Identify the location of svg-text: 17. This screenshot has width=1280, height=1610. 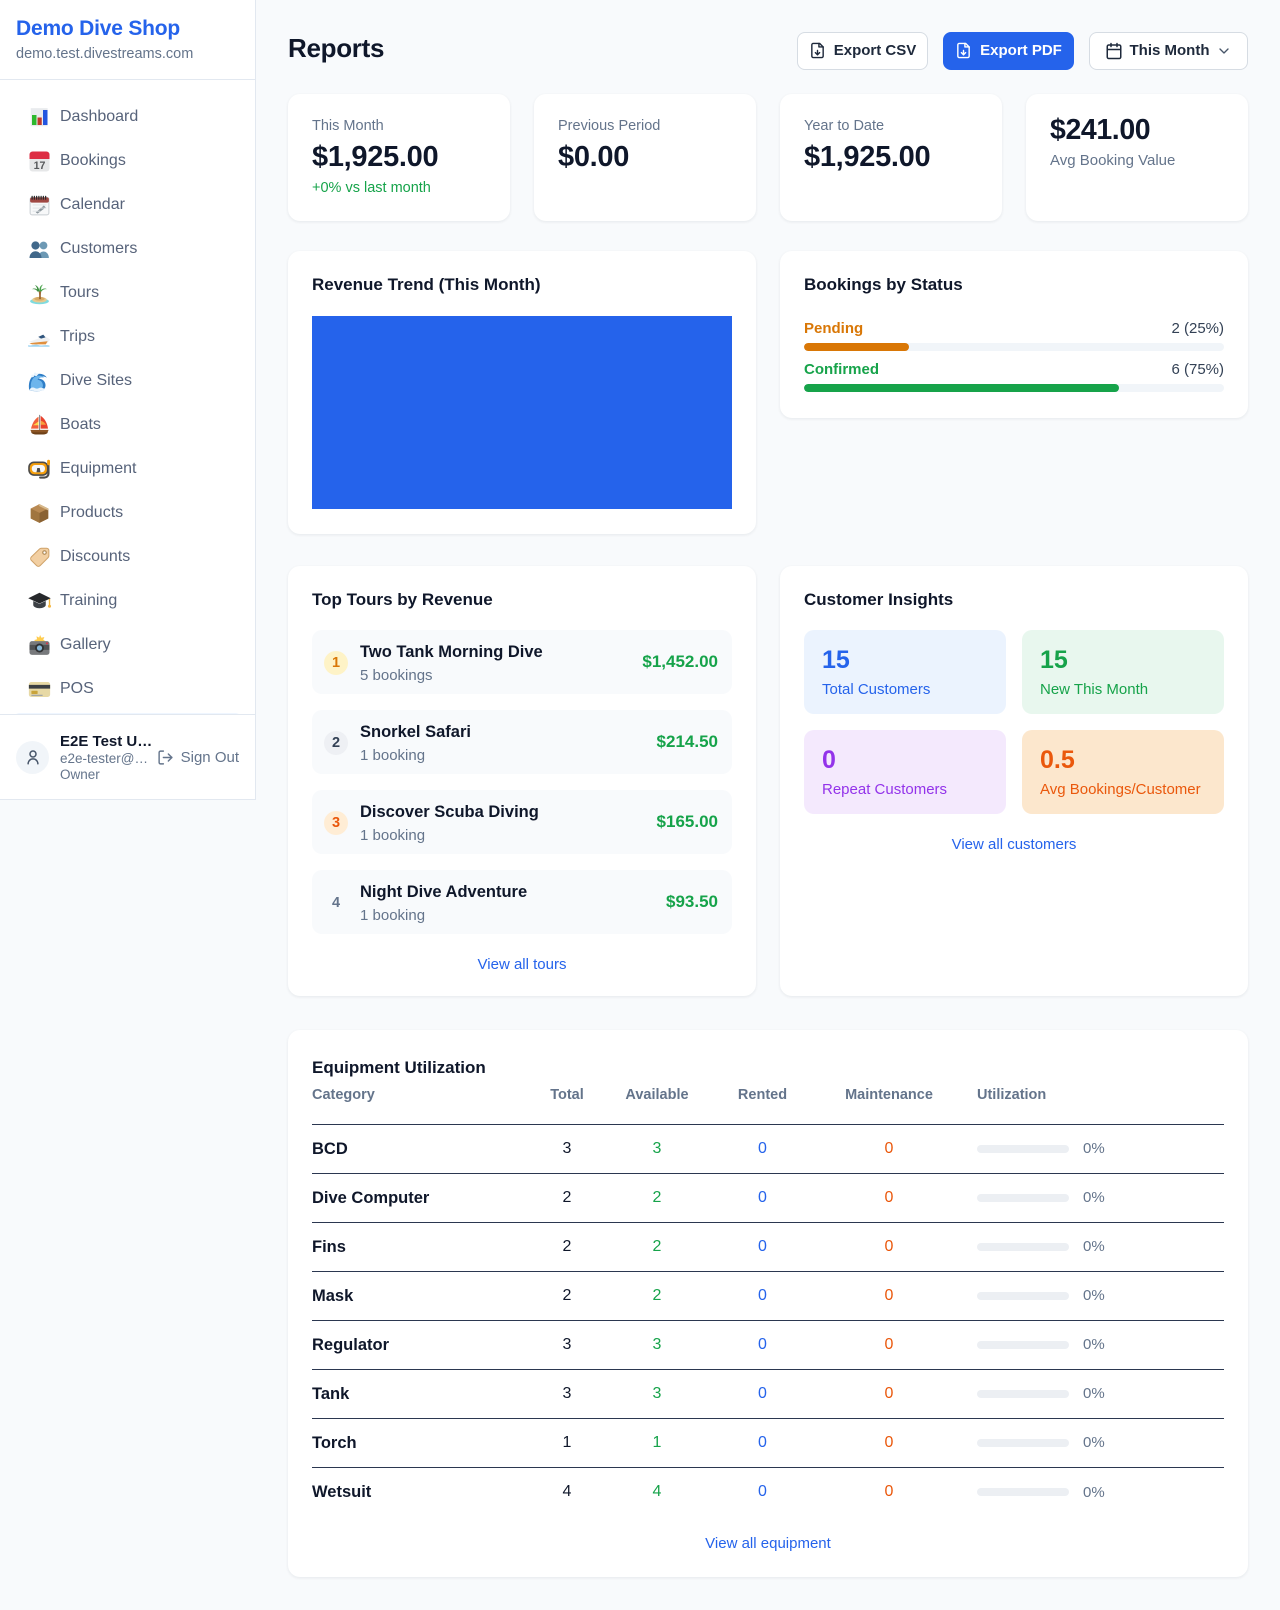
(40, 166).